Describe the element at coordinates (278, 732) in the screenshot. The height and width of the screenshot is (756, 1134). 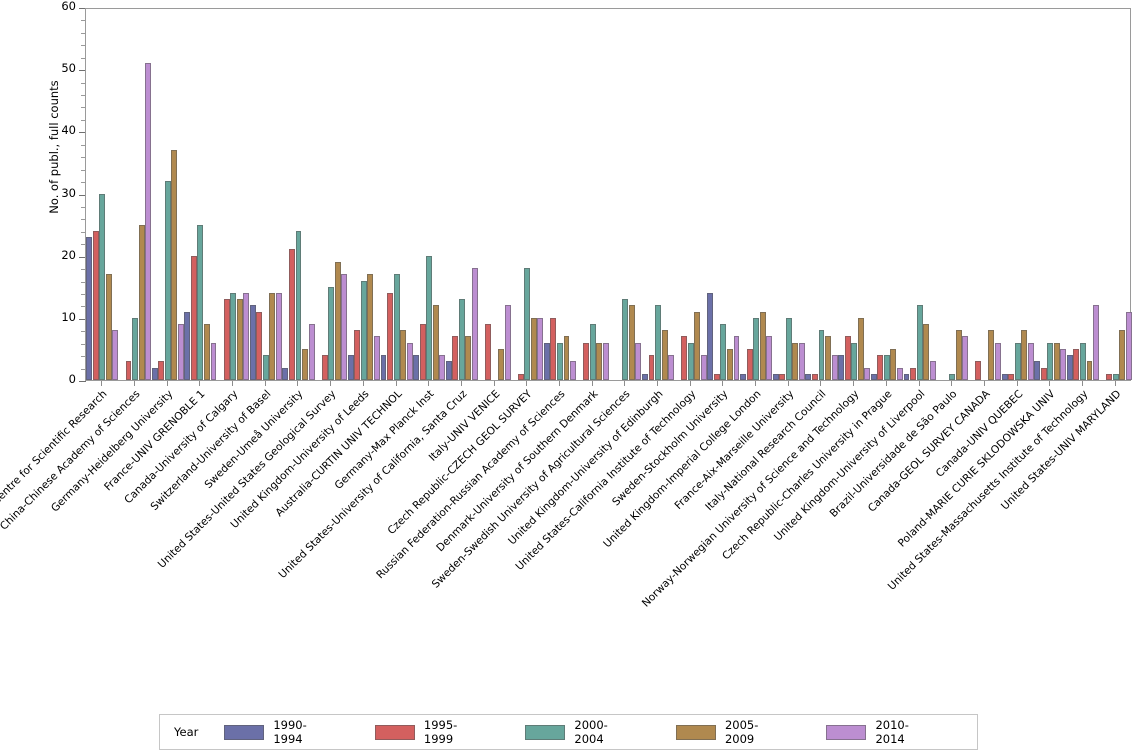
I see `legend-item: 1990-1994` at that location.